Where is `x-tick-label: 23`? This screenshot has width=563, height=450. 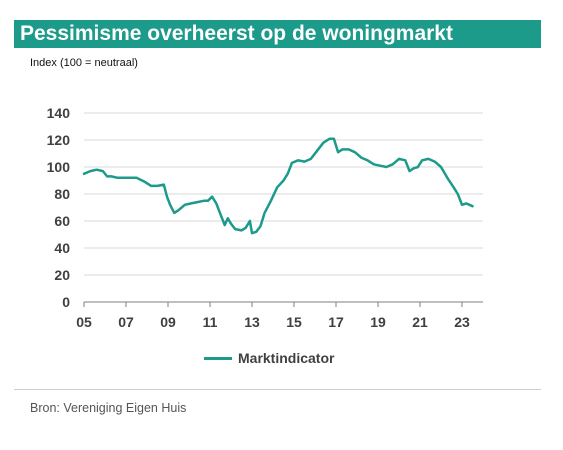 x-tick-label: 23 is located at coordinates (462, 322).